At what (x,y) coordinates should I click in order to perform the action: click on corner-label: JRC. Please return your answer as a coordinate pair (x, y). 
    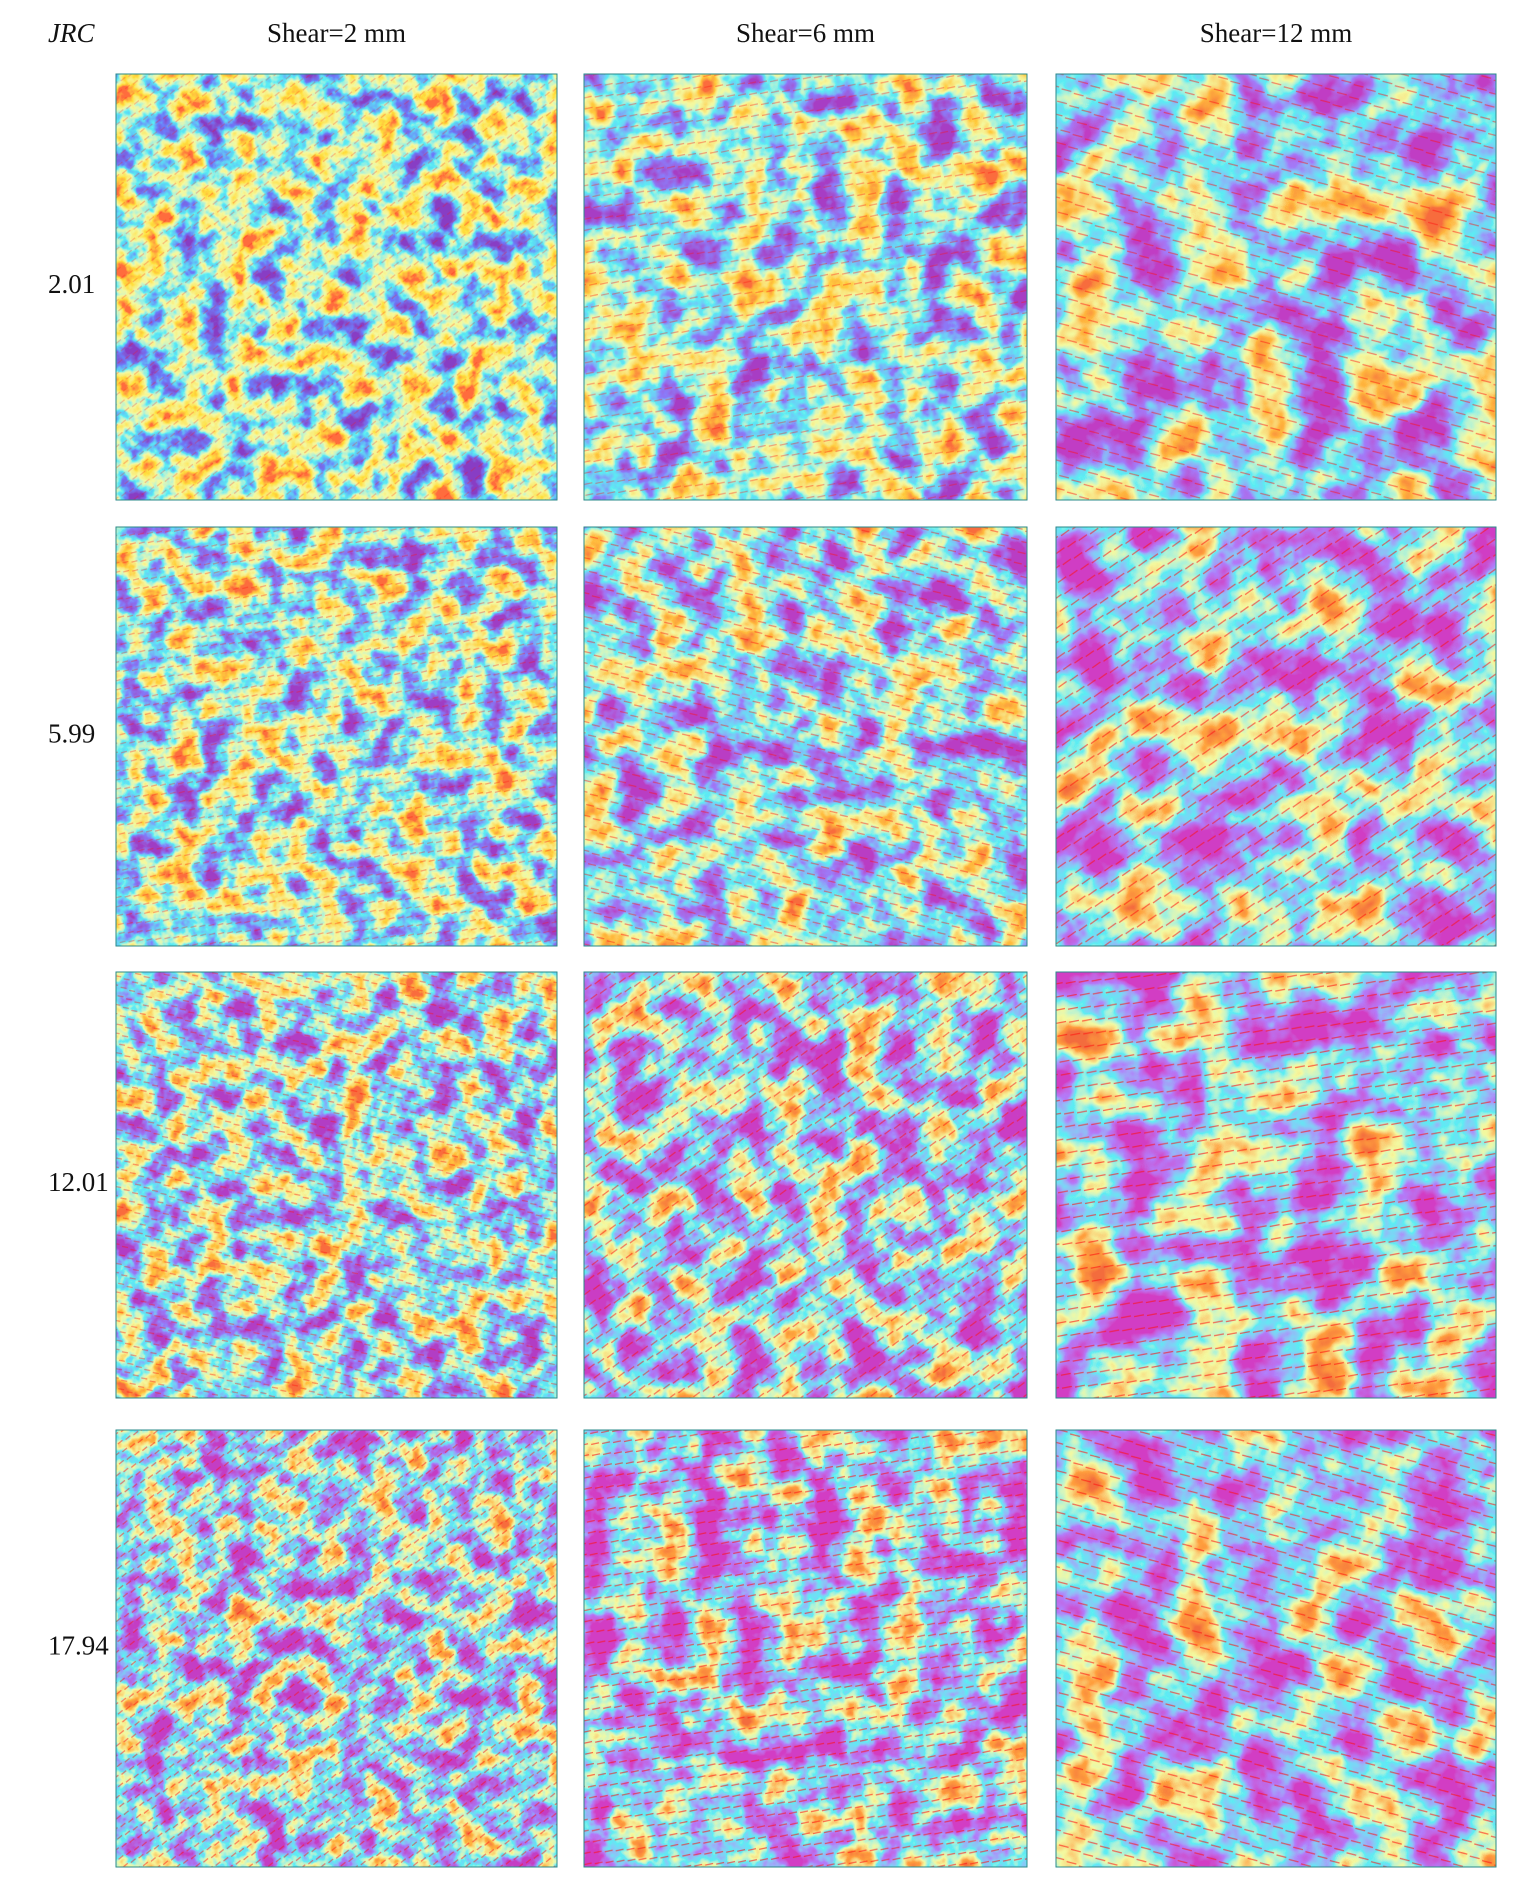
    Looking at the image, I should click on (71, 33).